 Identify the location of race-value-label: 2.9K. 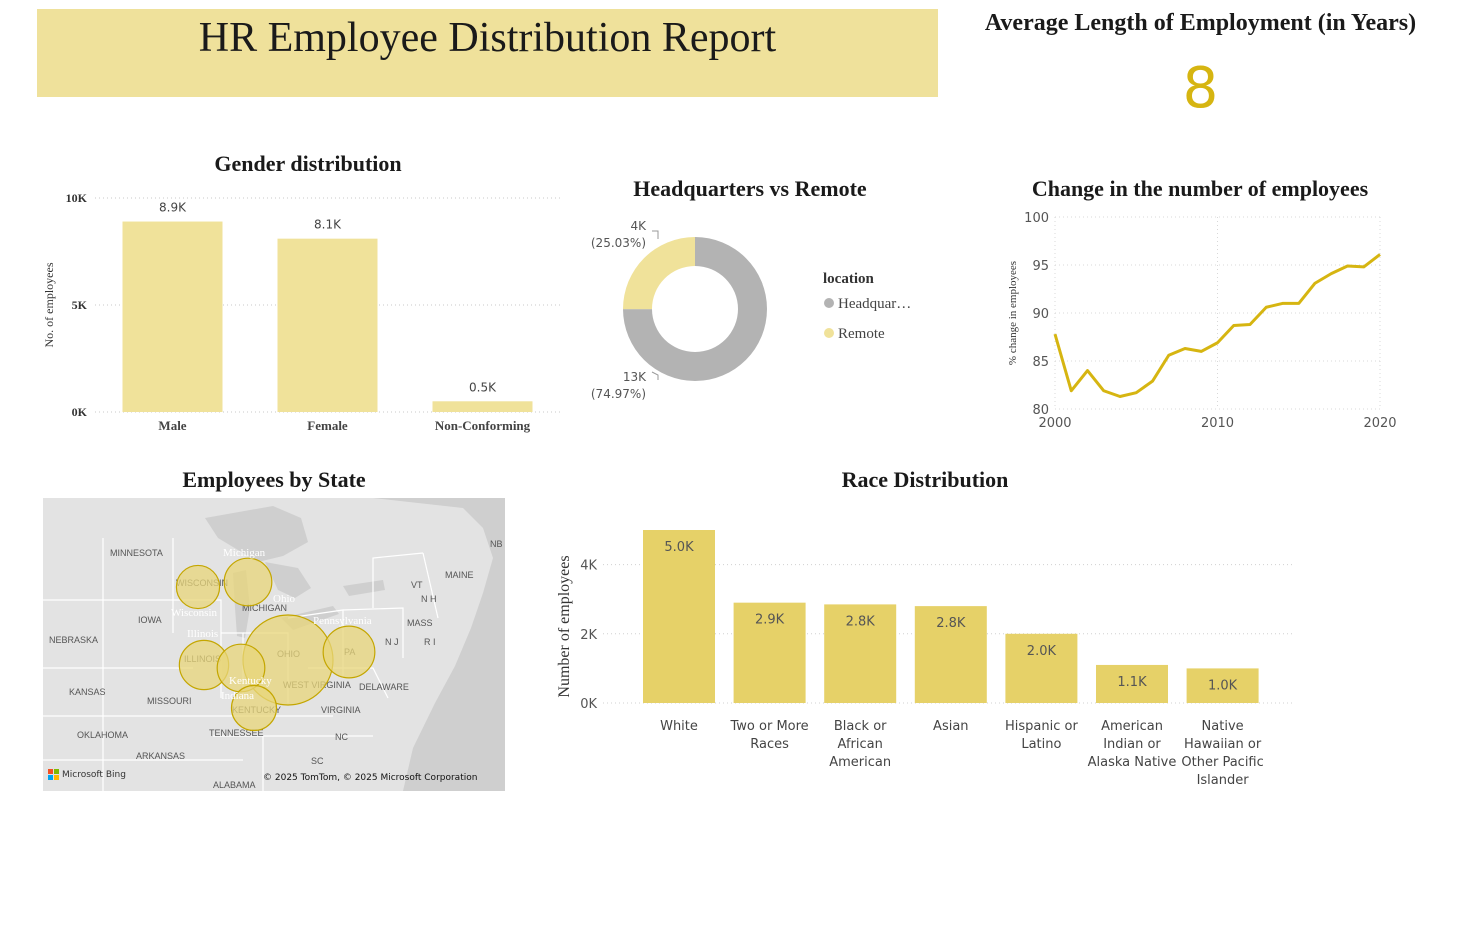
(770, 620).